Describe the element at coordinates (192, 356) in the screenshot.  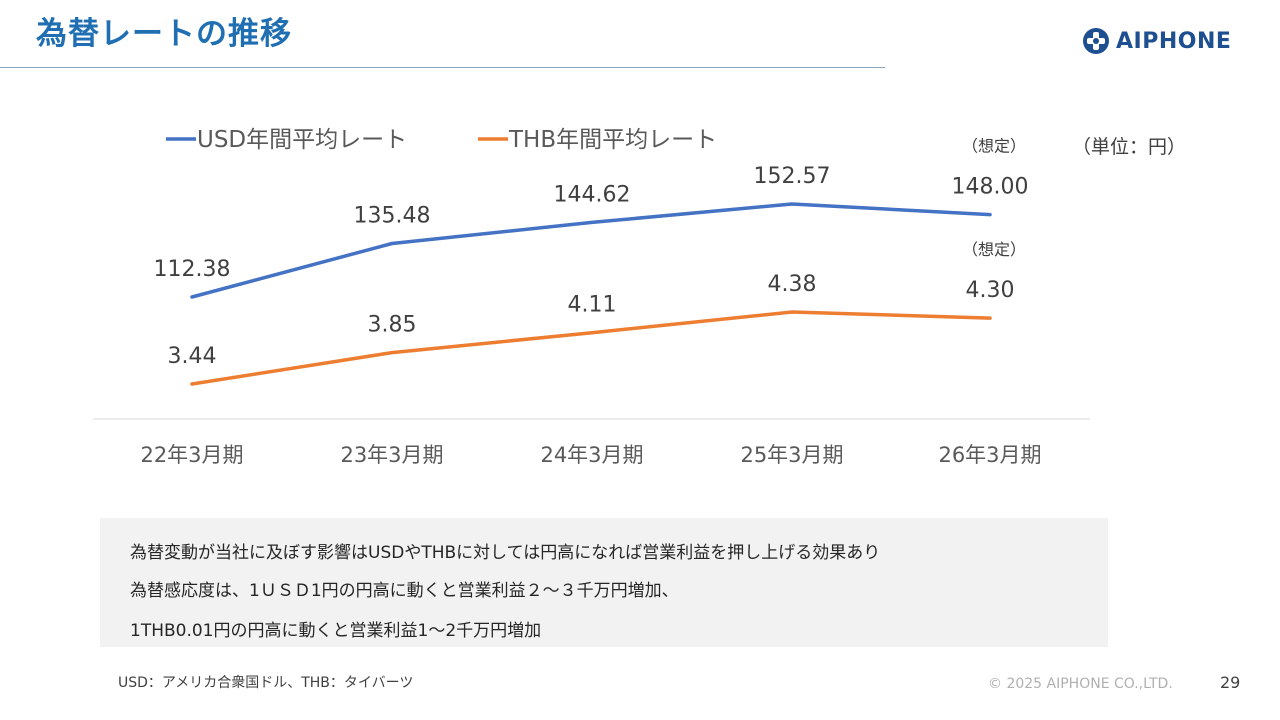
I see `data-label-1-0: 3.44` at that location.